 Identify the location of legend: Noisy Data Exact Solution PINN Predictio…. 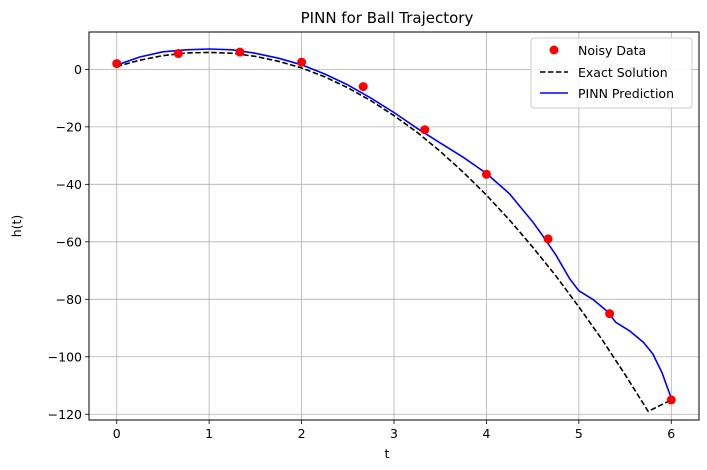
(611, 73).